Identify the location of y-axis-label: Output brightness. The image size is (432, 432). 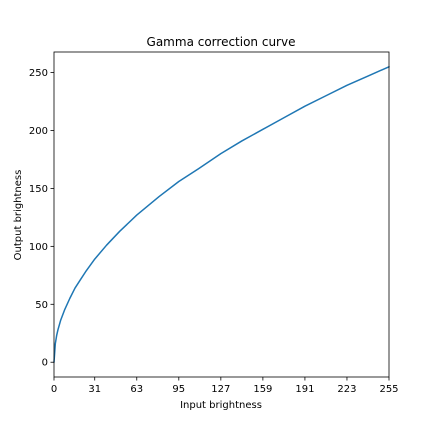
(18, 215).